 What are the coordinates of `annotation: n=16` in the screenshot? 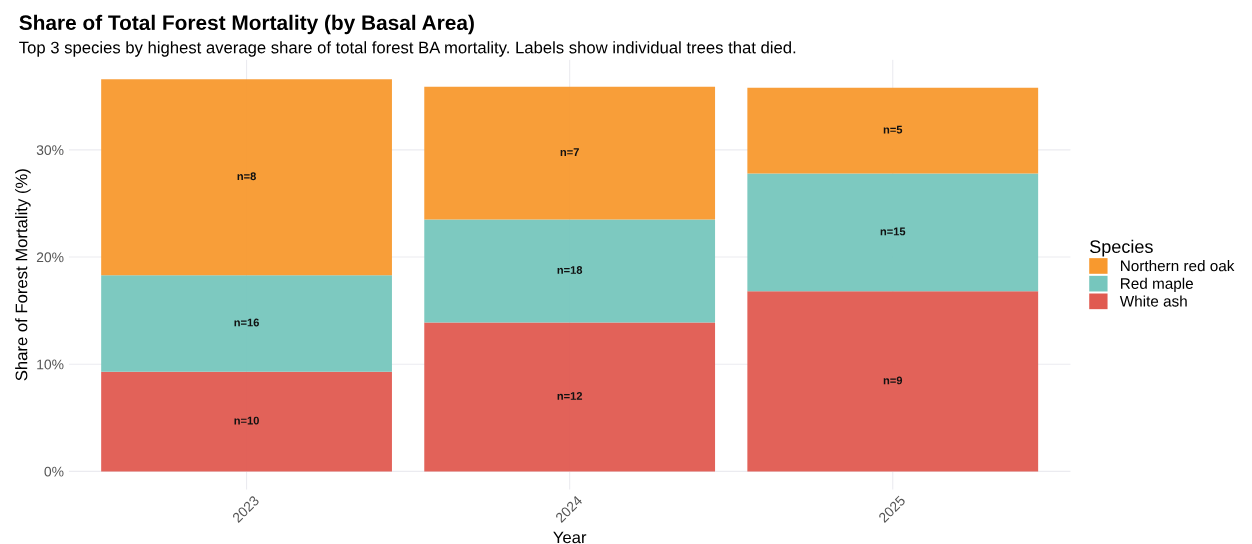 It's located at (246, 322).